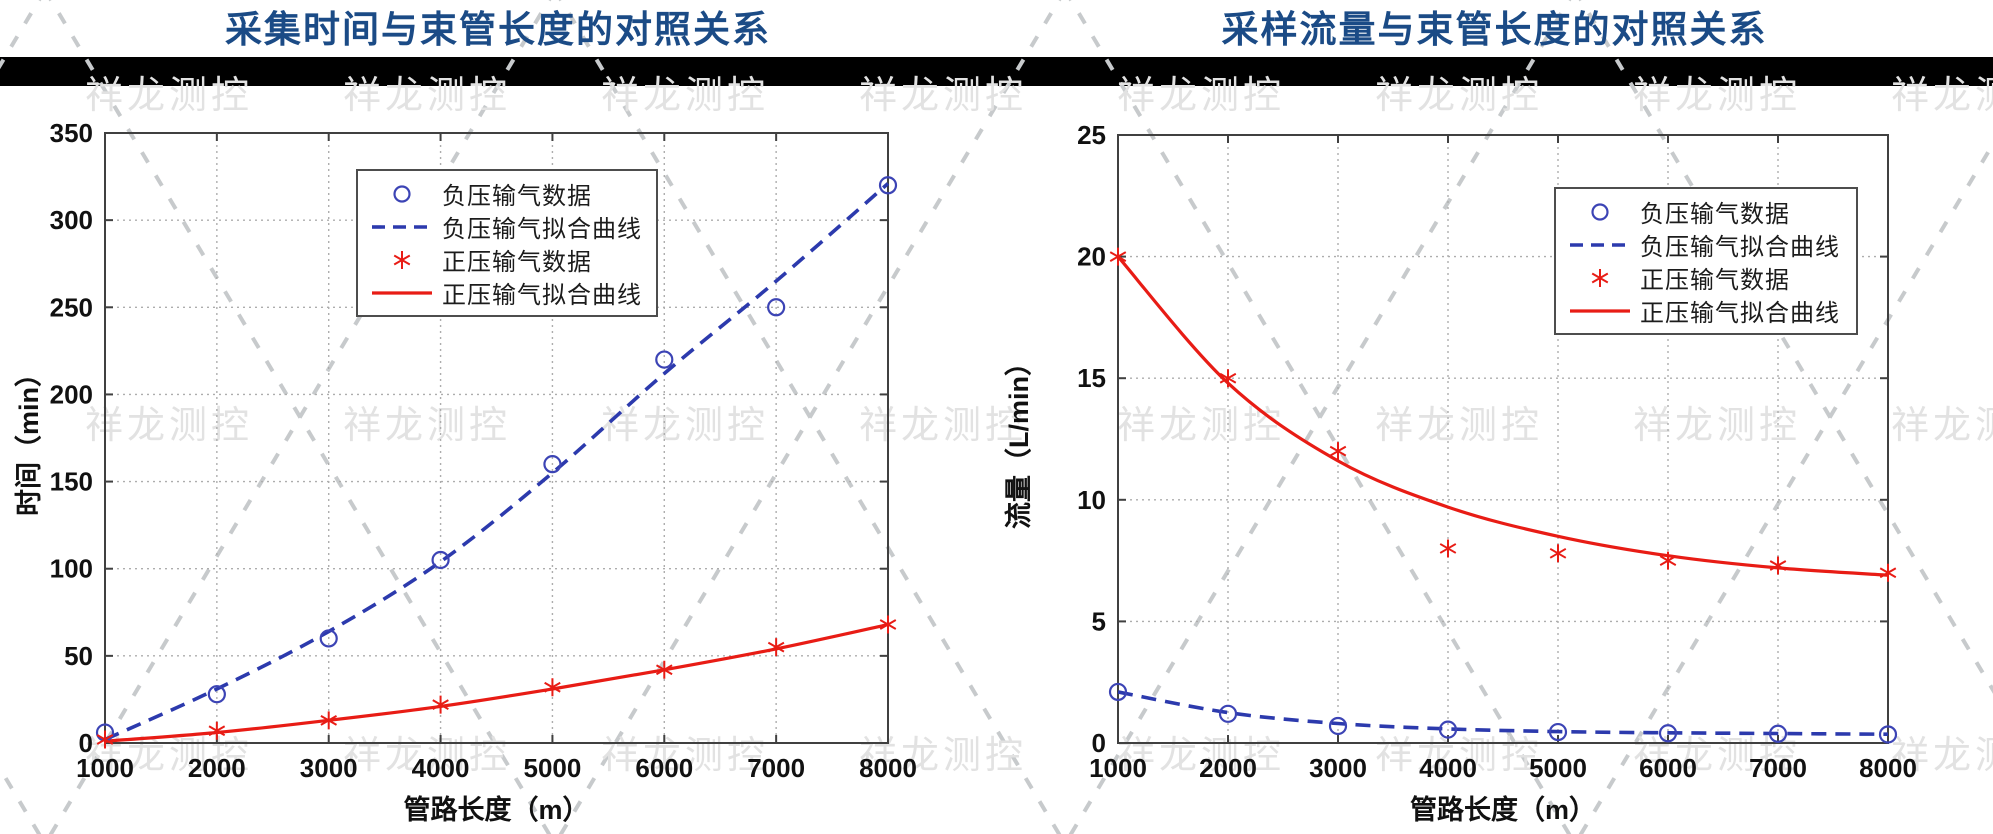 This screenshot has width=1993, height=834. I want to click on svg-text: 50, so click(78, 656).